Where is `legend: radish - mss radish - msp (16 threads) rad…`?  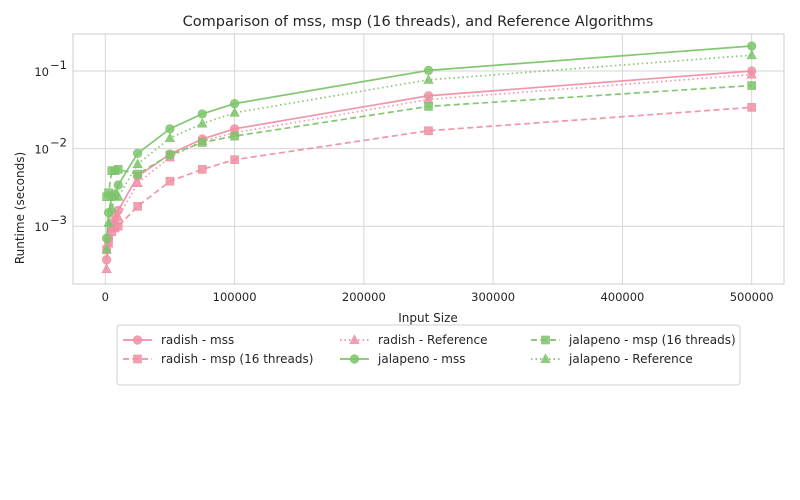
legend: radish - mss radish - msp (16 threads) rad… is located at coordinates (428, 355).